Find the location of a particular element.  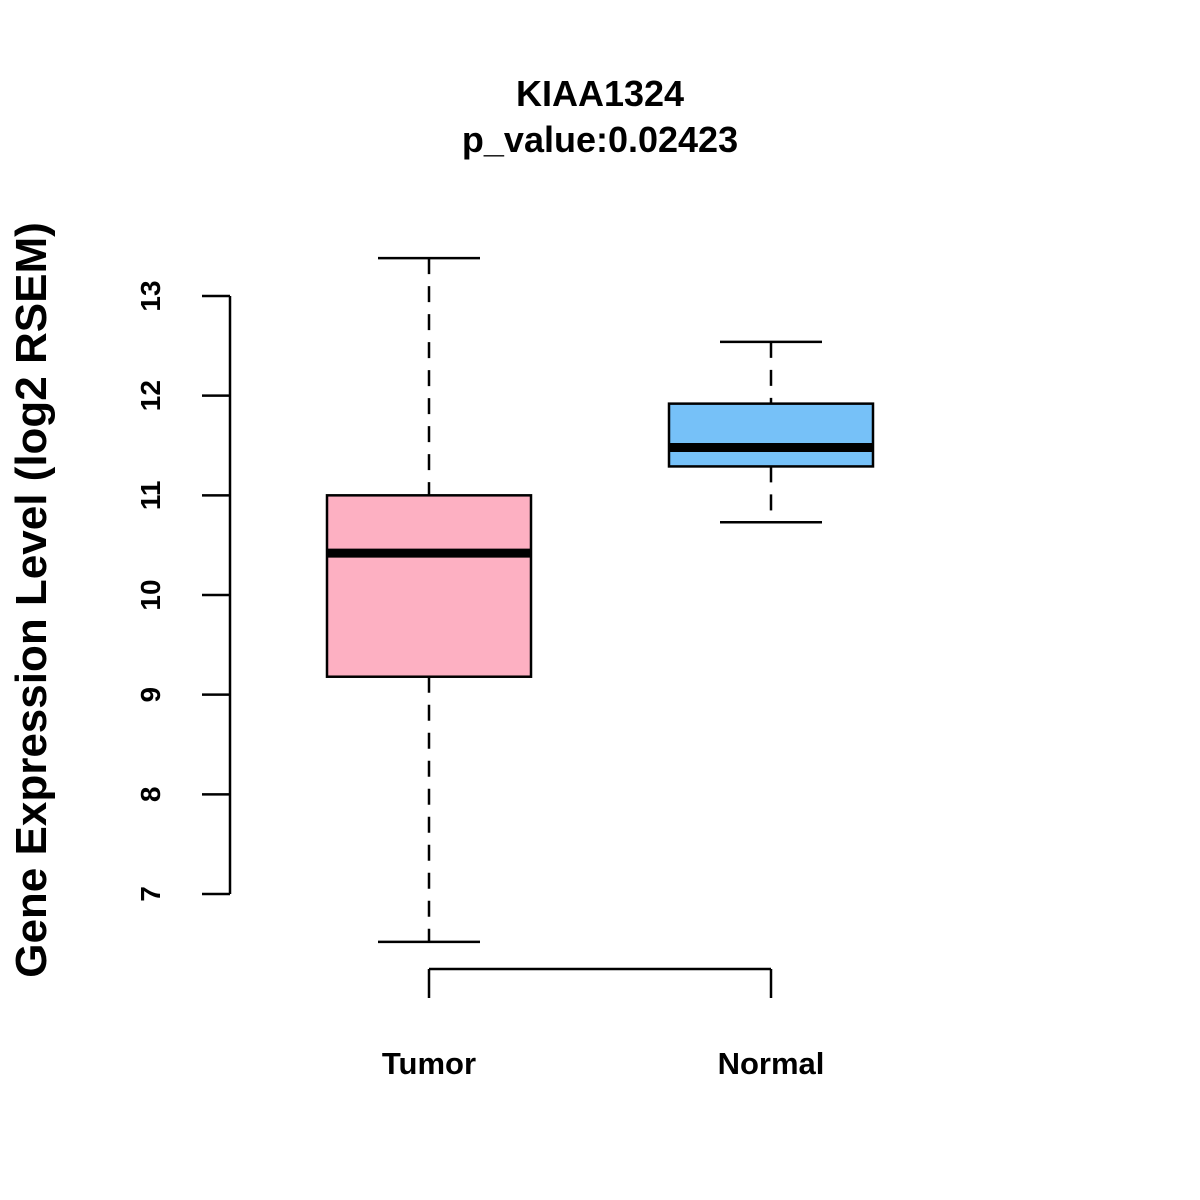

y-tick-label: 7 is located at coordinates (150, 894).